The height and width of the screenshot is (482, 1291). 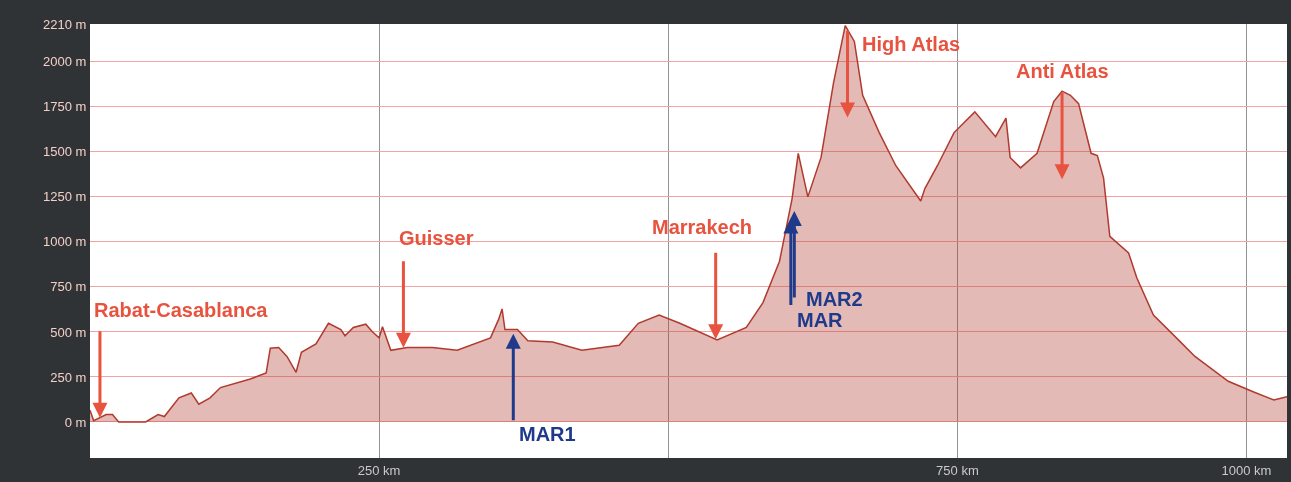 I want to click on x-tick-label: 1000 km, so click(x=1246, y=470).